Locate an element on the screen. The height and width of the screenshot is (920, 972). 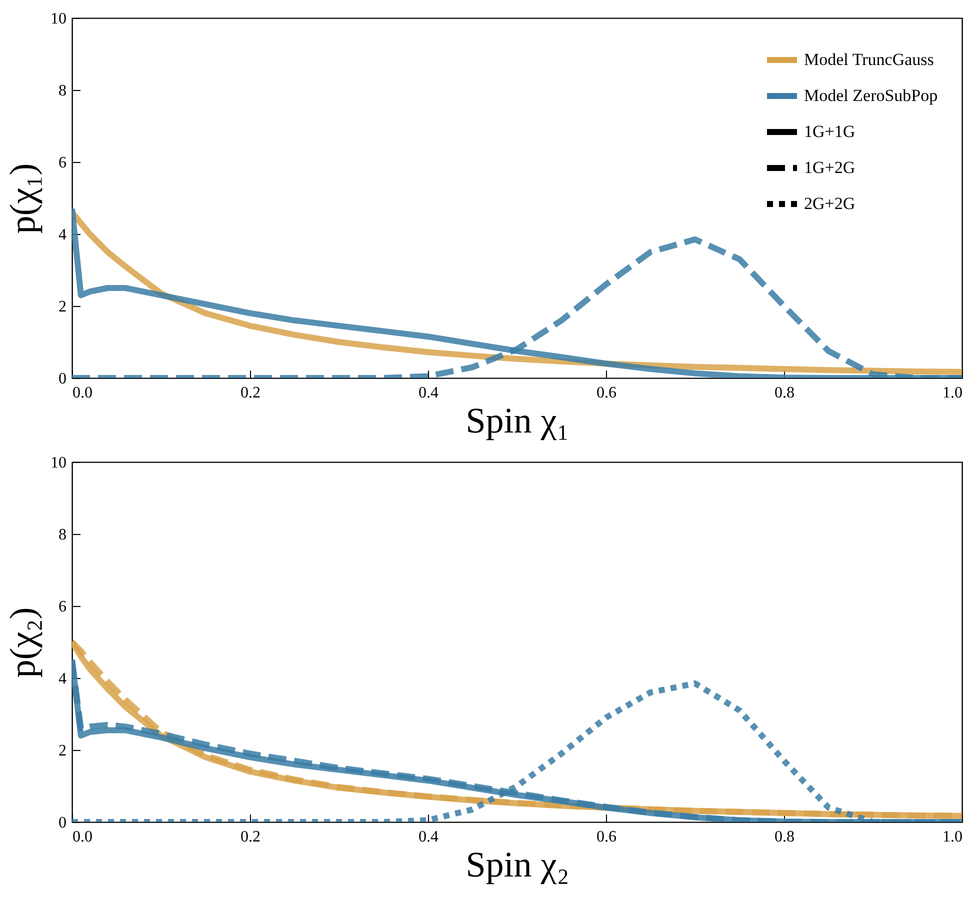
legend-label: 1G+1G is located at coordinates (830, 131).